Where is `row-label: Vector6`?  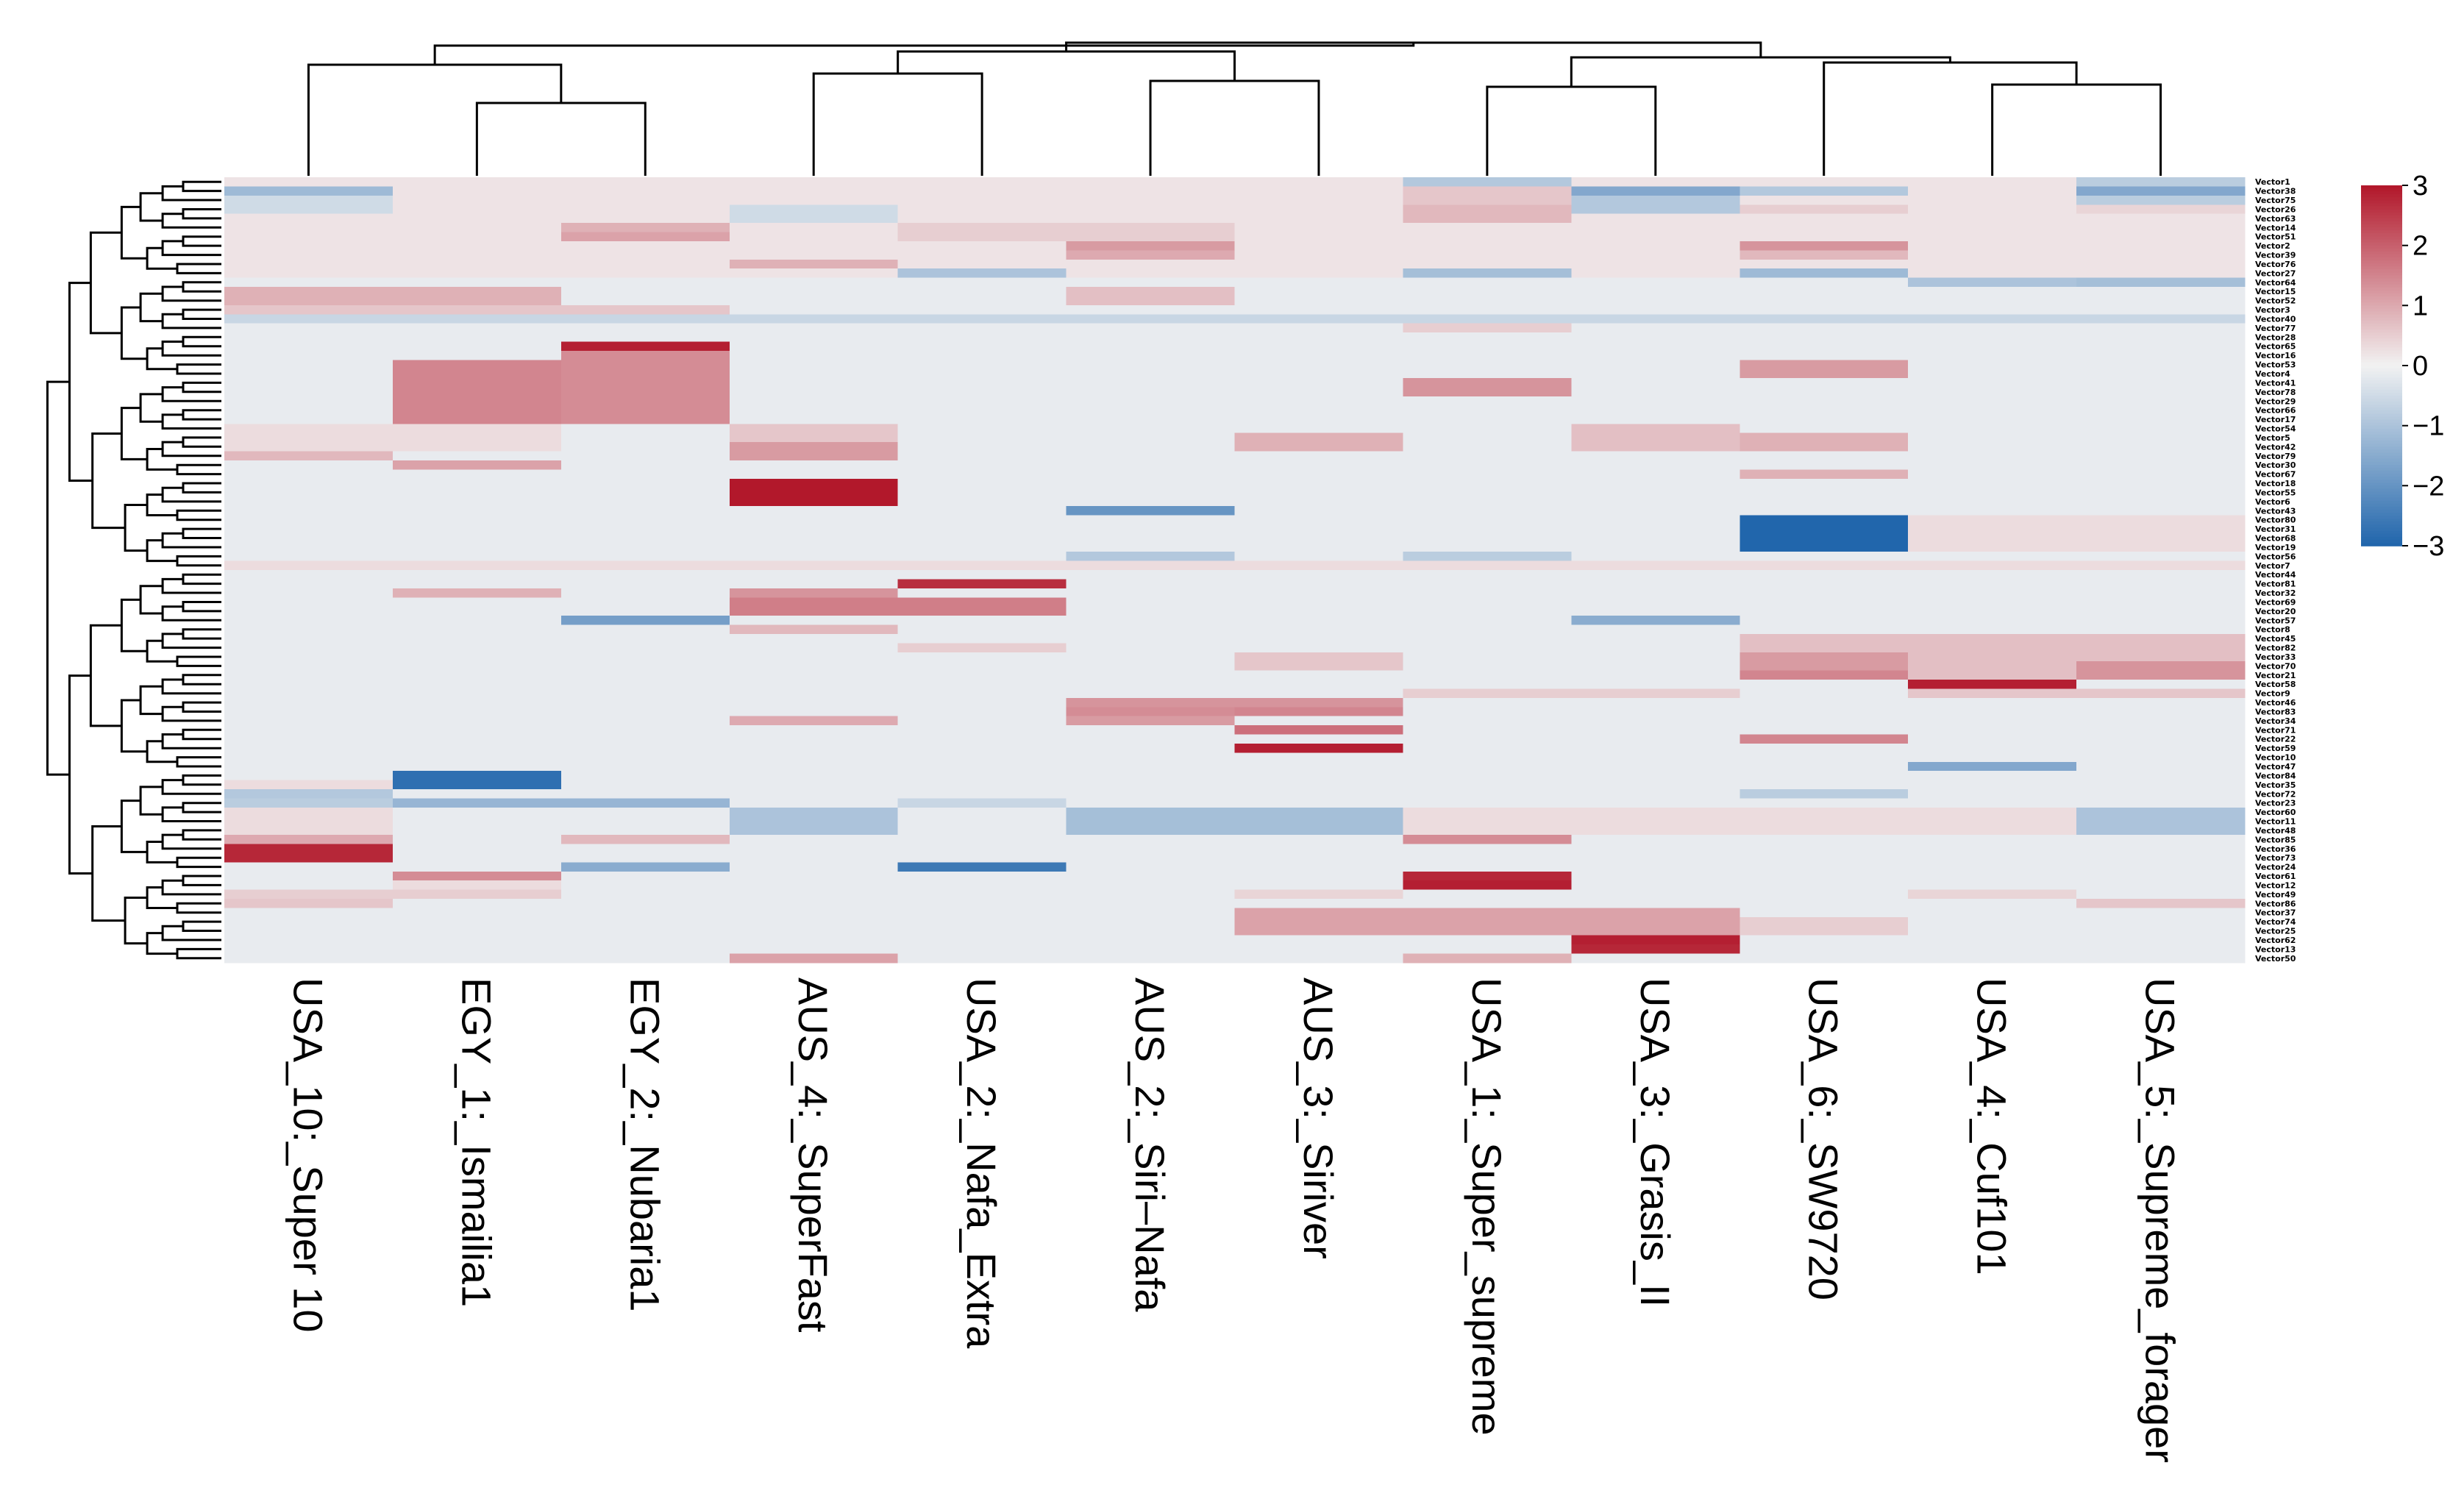
row-label: Vector6 is located at coordinates (2272, 502).